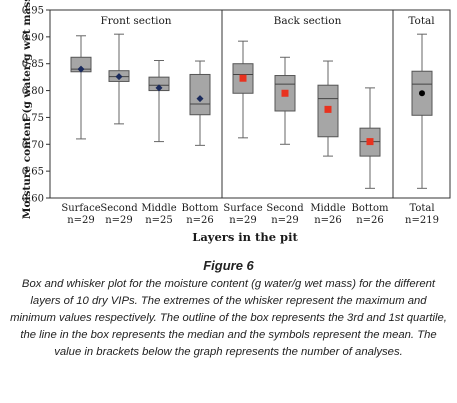 The image size is (457, 403). What do you see at coordinates (245, 237) in the screenshot?
I see `x-axis-label: Layers in the pit` at bounding box center [245, 237].